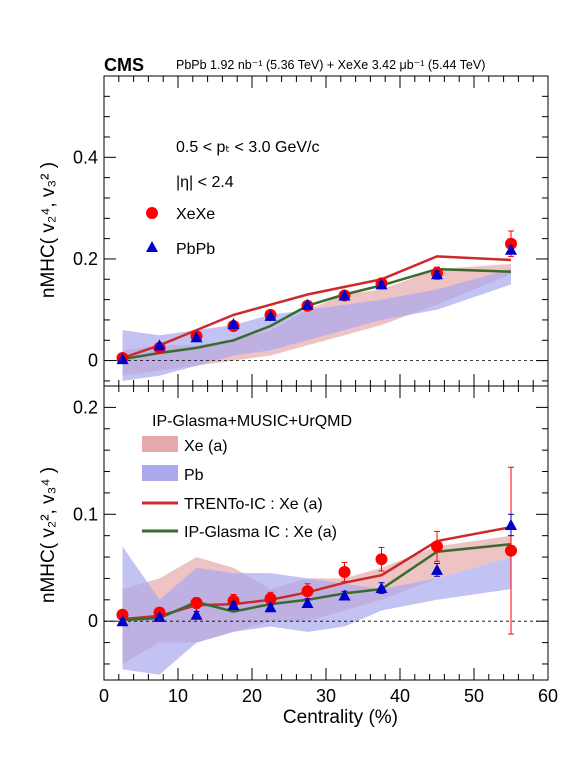 The height and width of the screenshot is (781, 580). I want to click on bottom-y-tick-label: 0.2, so click(85, 407).